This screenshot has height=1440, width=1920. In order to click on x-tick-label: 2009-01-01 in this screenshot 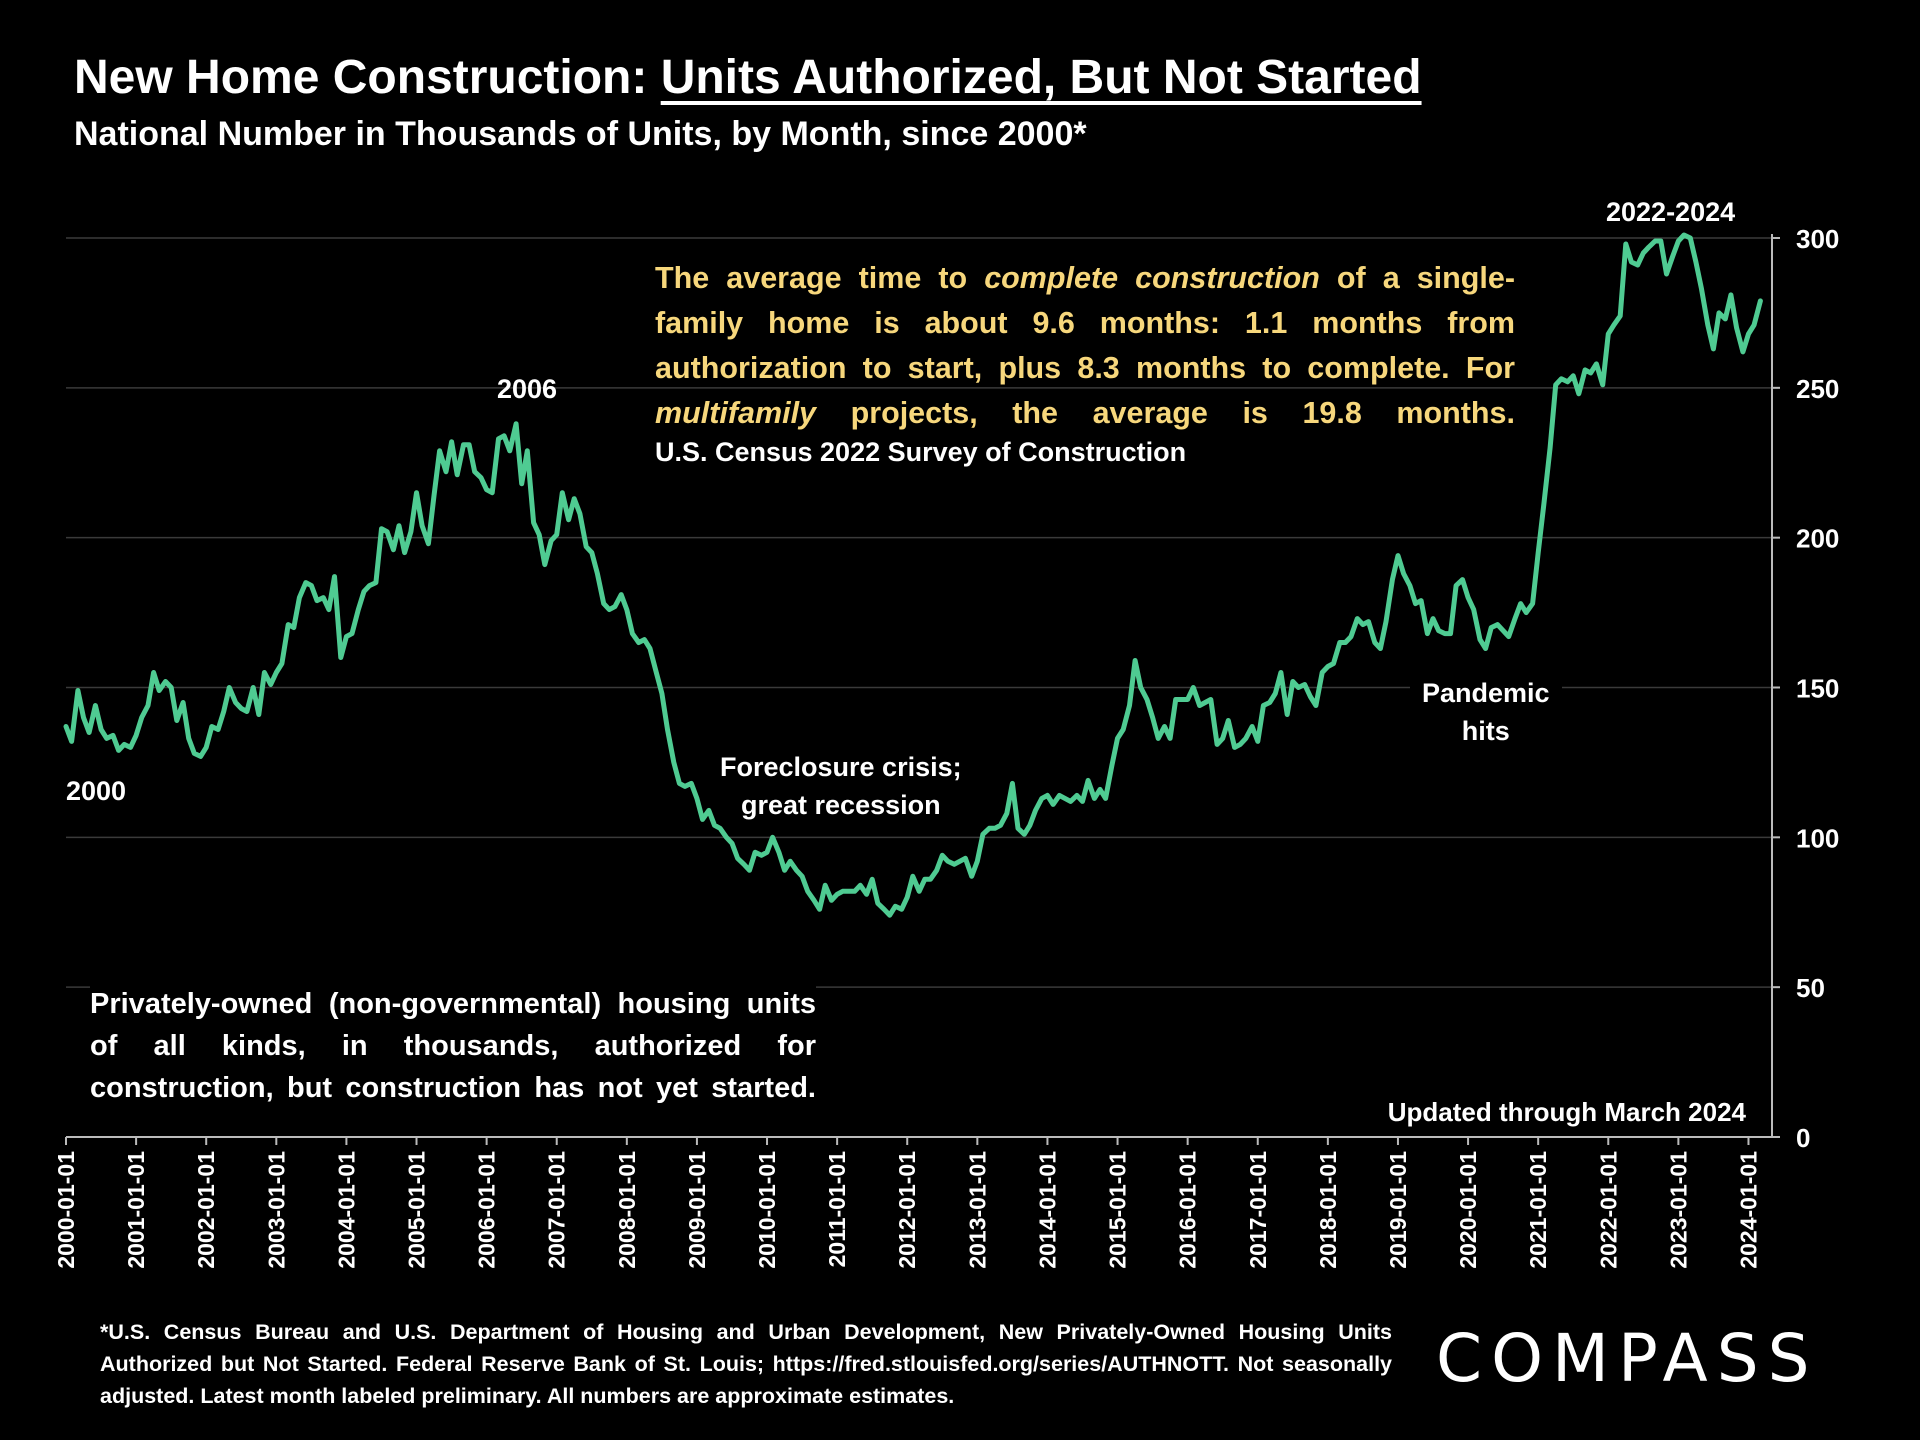, I will do `click(697, 1210)`.